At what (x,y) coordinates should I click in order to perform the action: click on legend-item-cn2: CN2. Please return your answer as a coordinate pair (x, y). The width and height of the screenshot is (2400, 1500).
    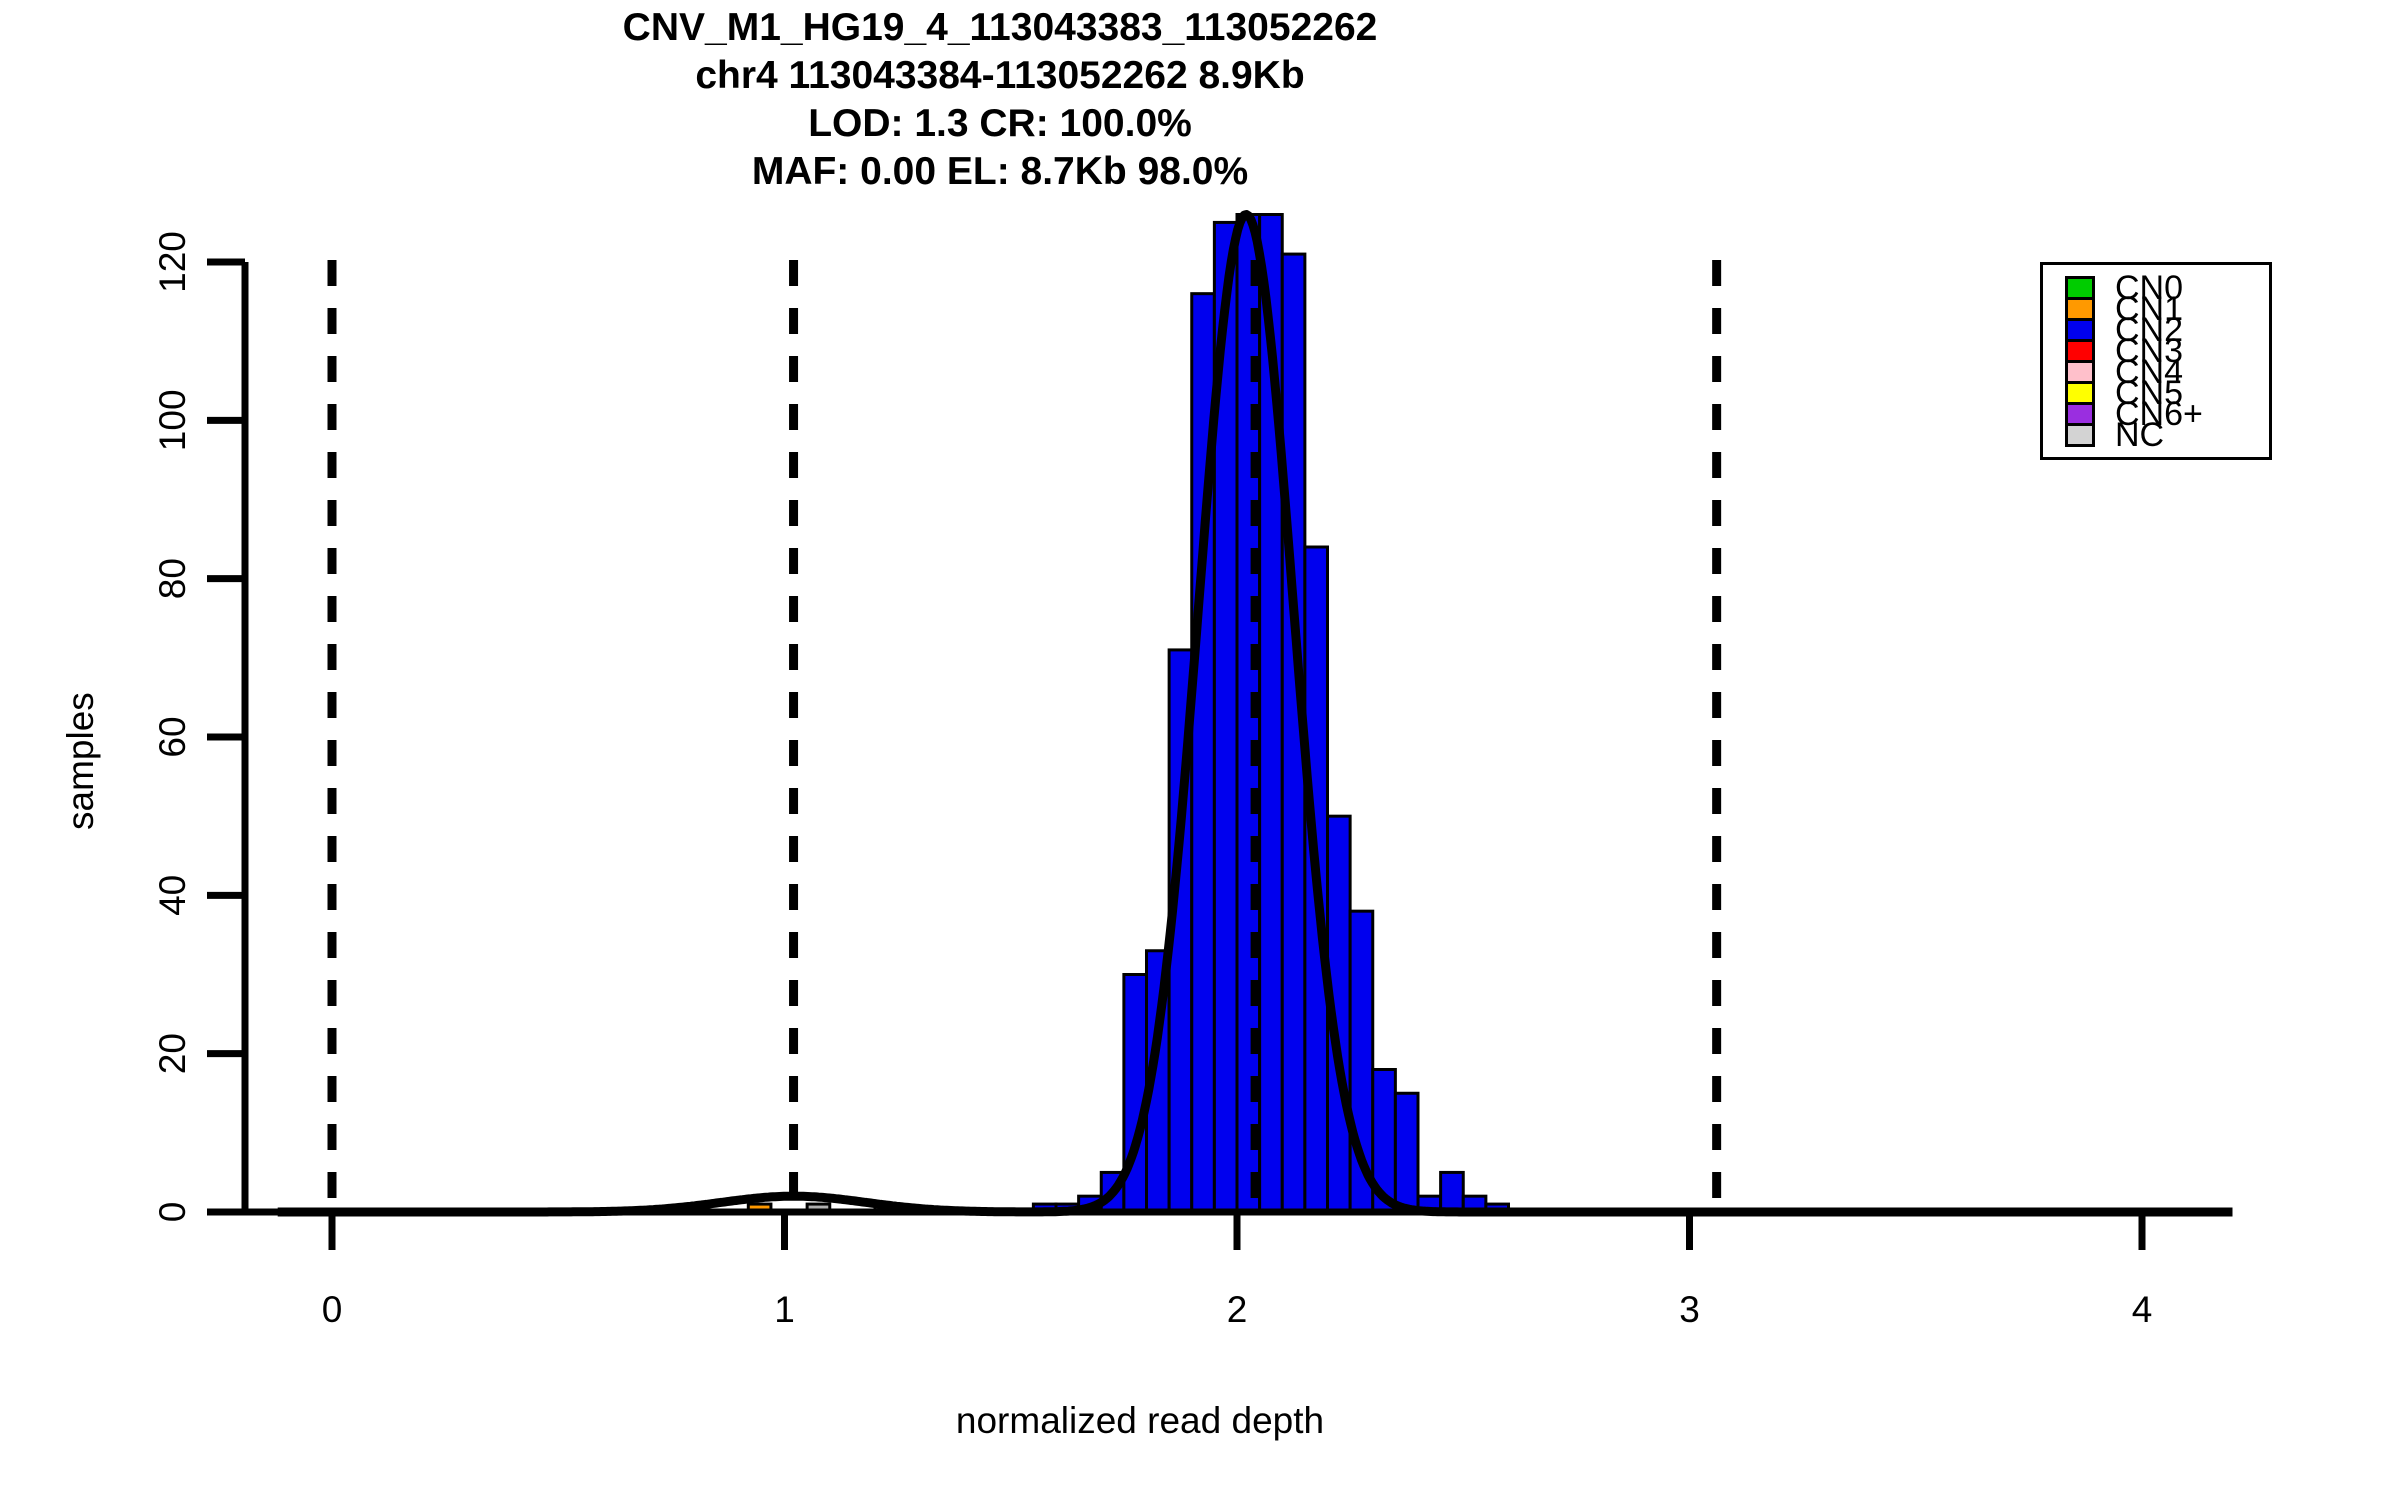
    Looking at the image, I should click on (2167, 330).